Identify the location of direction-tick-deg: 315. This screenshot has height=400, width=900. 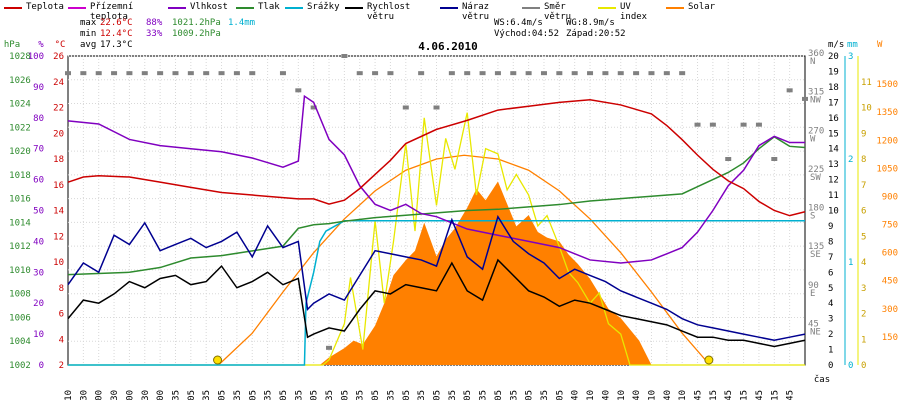
(816, 93).